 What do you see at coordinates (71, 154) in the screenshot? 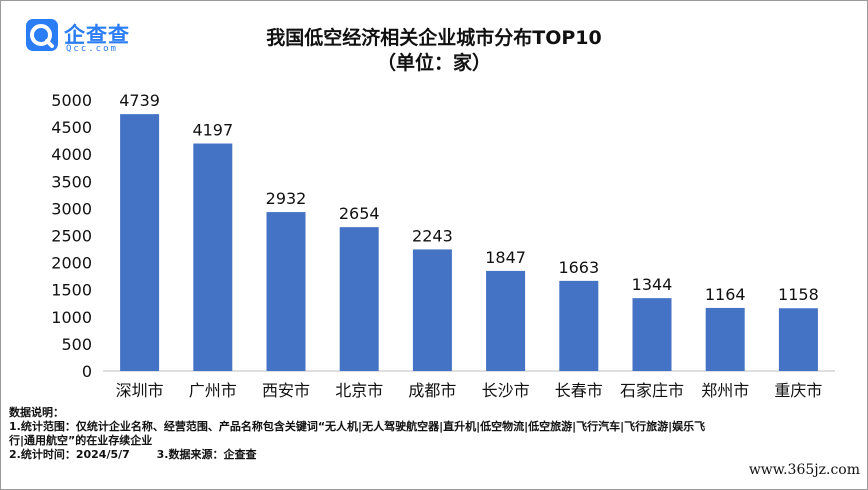
I see `y-tick-label: 4000` at bounding box center [71, 154].